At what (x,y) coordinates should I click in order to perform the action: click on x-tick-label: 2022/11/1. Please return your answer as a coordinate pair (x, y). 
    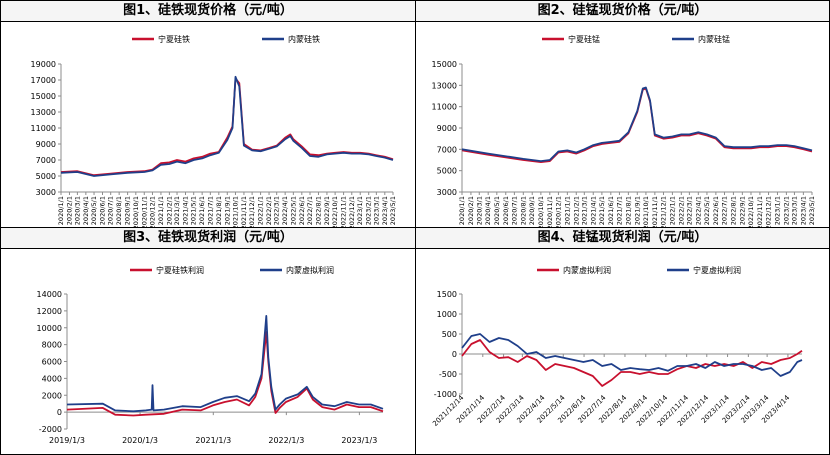
    Looking at the image, I should click on (344, 211).